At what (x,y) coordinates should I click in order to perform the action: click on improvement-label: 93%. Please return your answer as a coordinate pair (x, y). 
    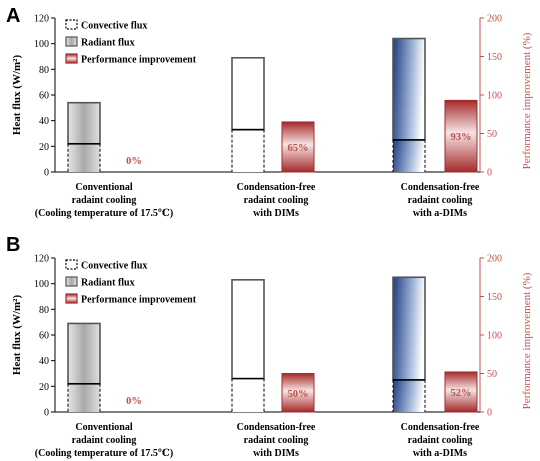
    Looking at the image, I should click on (461, 137).